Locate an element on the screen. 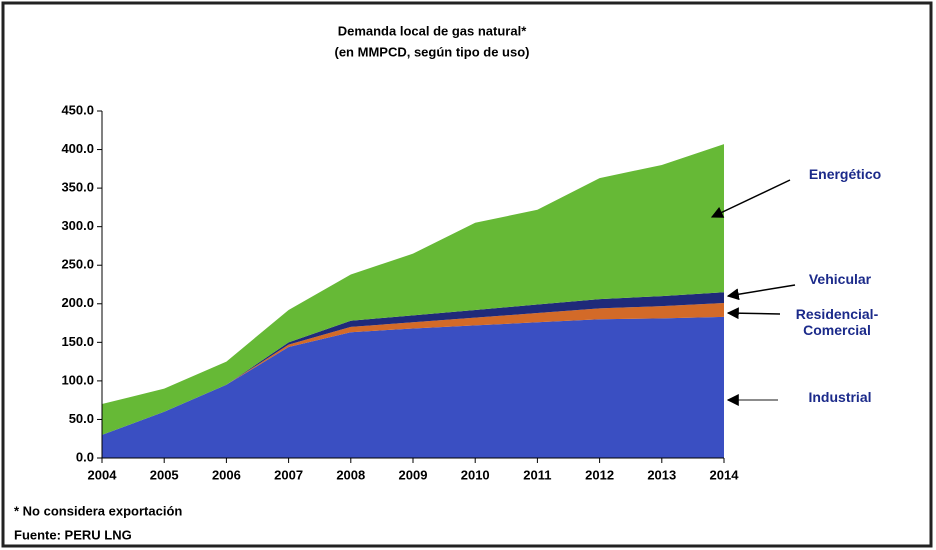 The height and width of the screenshot is (550, 936). y-tick-label: 150.0 is located at coordinates (77, 341).